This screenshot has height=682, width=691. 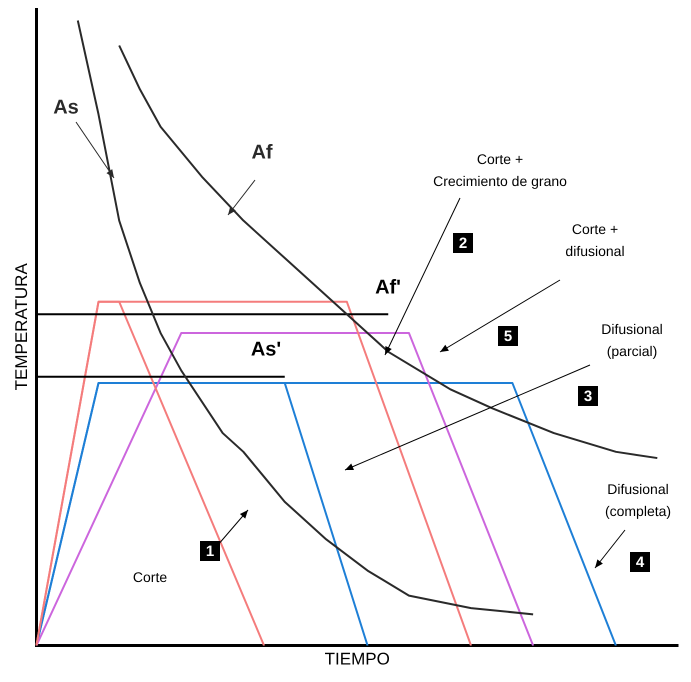 I want to click on series-label: As', so click(x=266, y=349).